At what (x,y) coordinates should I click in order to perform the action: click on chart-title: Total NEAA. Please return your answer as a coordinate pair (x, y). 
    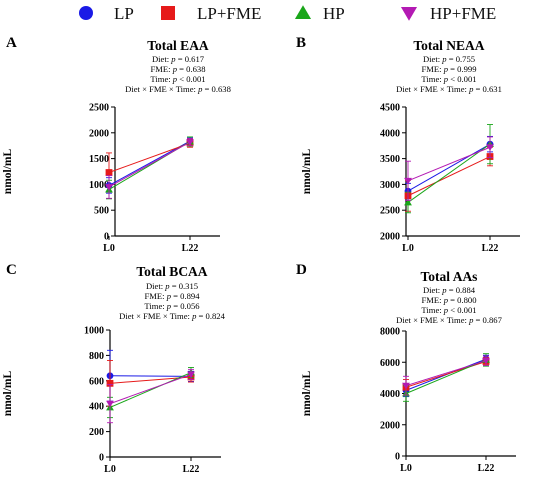
    Looking at the image, I should click on (448, 45).